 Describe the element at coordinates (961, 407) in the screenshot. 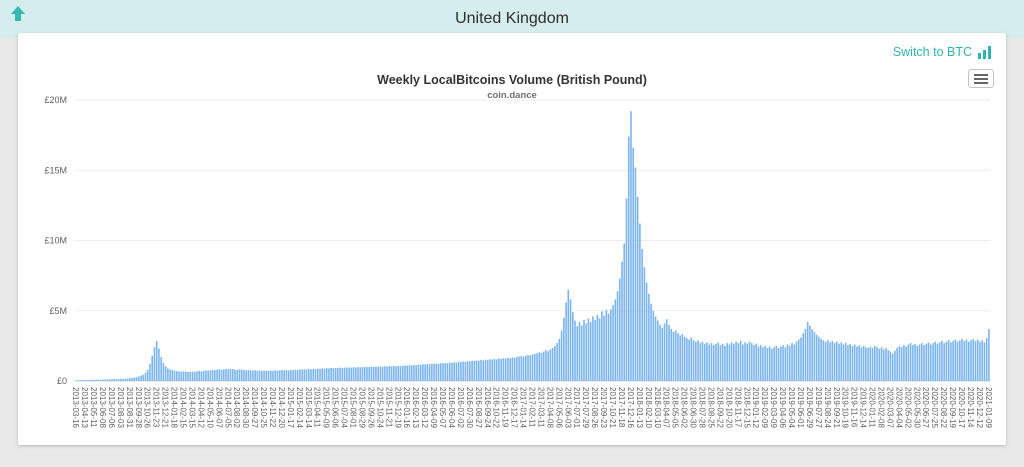

I see `x-axis-label: 2020-10-17` at that location.